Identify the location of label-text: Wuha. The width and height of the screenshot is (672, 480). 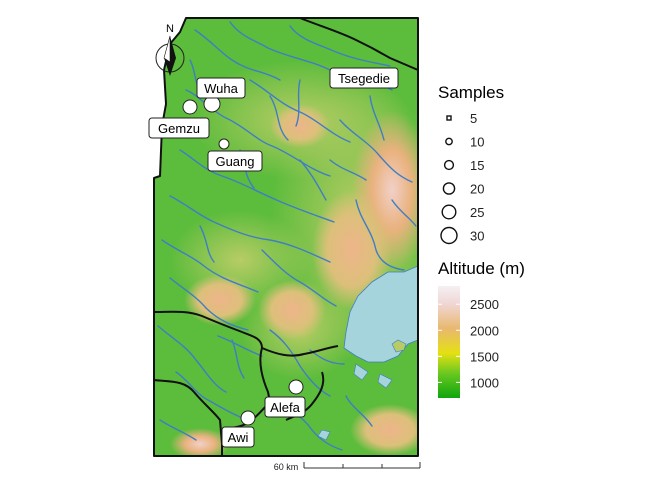
(221, 88).